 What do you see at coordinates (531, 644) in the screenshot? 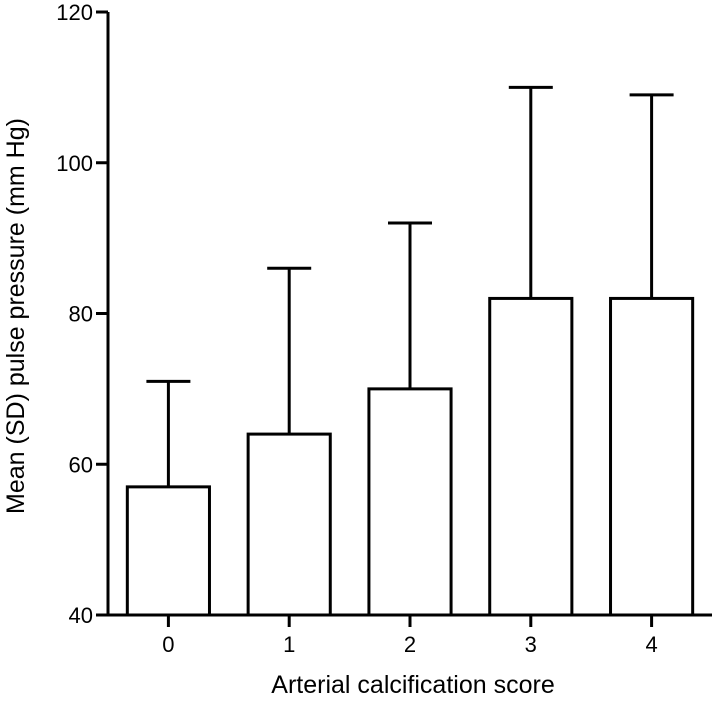
I see `x-tick-label: 3` at bounding box center [531, 644].